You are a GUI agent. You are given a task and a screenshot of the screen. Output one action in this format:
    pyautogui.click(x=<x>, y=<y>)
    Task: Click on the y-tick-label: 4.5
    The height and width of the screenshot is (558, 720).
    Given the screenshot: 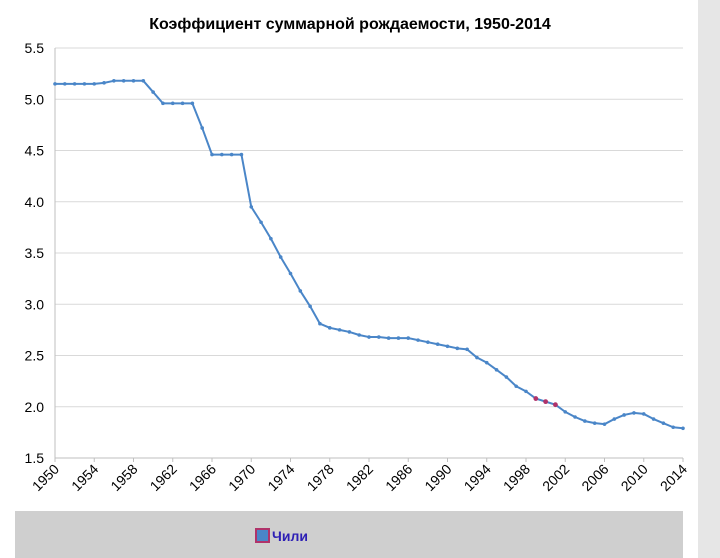 What is the action you would take?
    pyautogui.click(x=35, y=151)
    